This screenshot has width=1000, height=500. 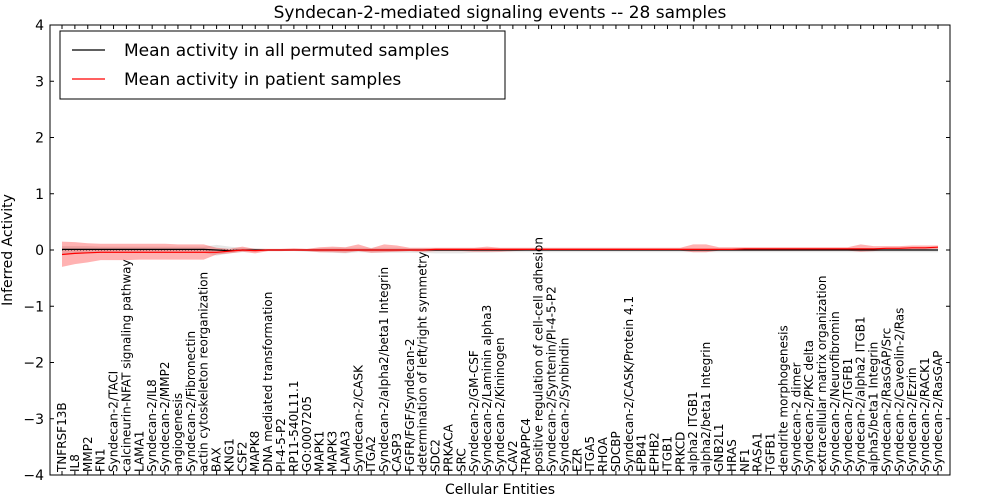 What do you see at coordinates (333, 451) in the screenshot?
I see `x-tick-label: MAPK3` at bounding box center [333, 451].